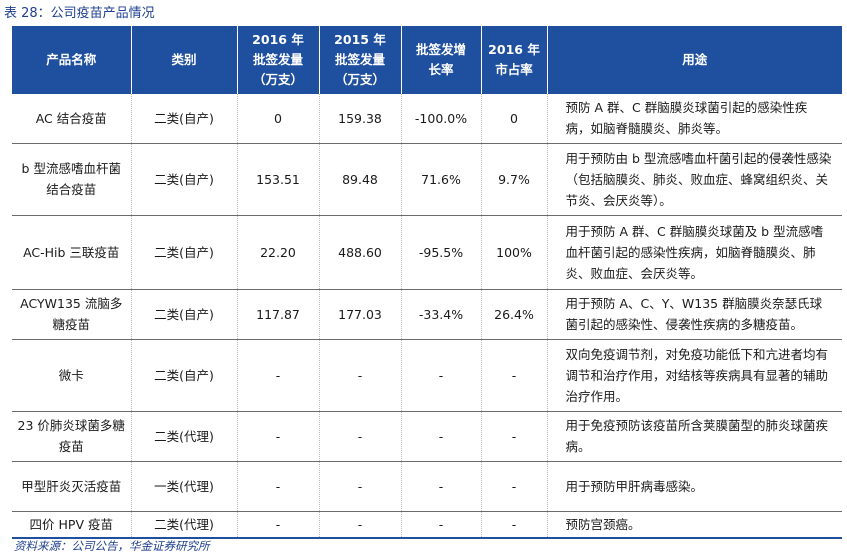 The width and height of the screenshot is (847, 559). I want to click on cell-batch-2015: 159.38, so click(359, 119).